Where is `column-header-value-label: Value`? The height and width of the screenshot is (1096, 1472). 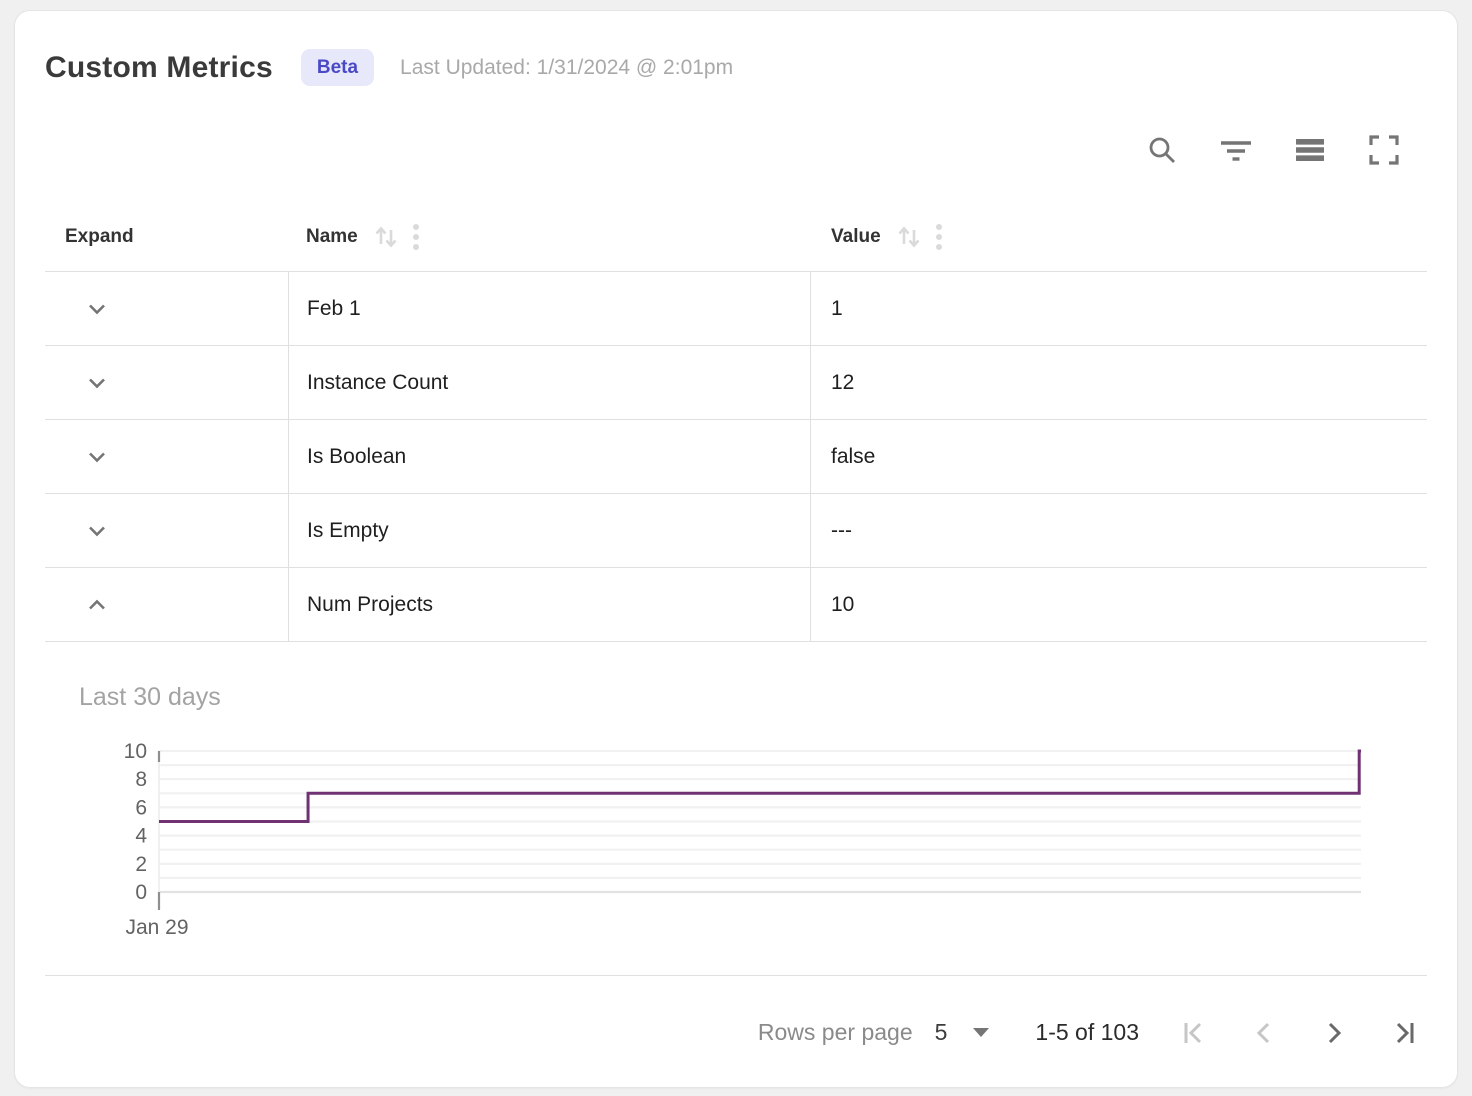 column-header-value-label: Value is located at coordinates (856, 236).